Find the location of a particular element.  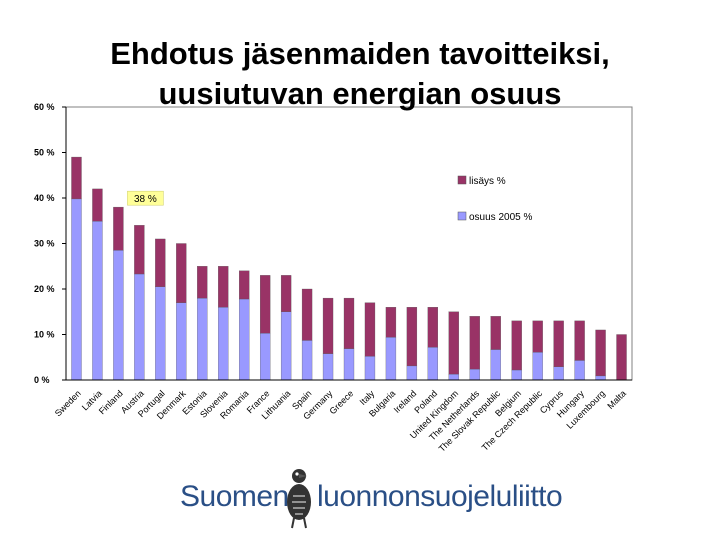

annotation-label: 38 % is located at coordinates (145, 199).